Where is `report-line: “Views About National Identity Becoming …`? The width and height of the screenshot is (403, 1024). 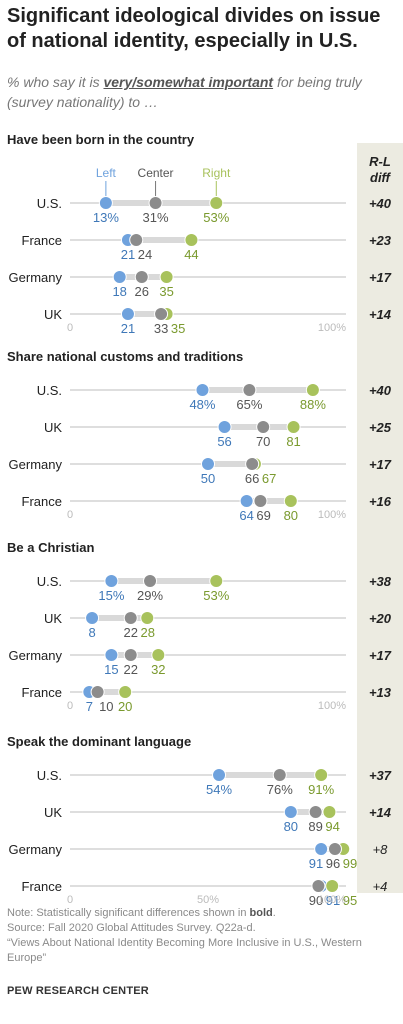
report-line: “Views About National Identity Becoming … is located at coordinates (184, 950).